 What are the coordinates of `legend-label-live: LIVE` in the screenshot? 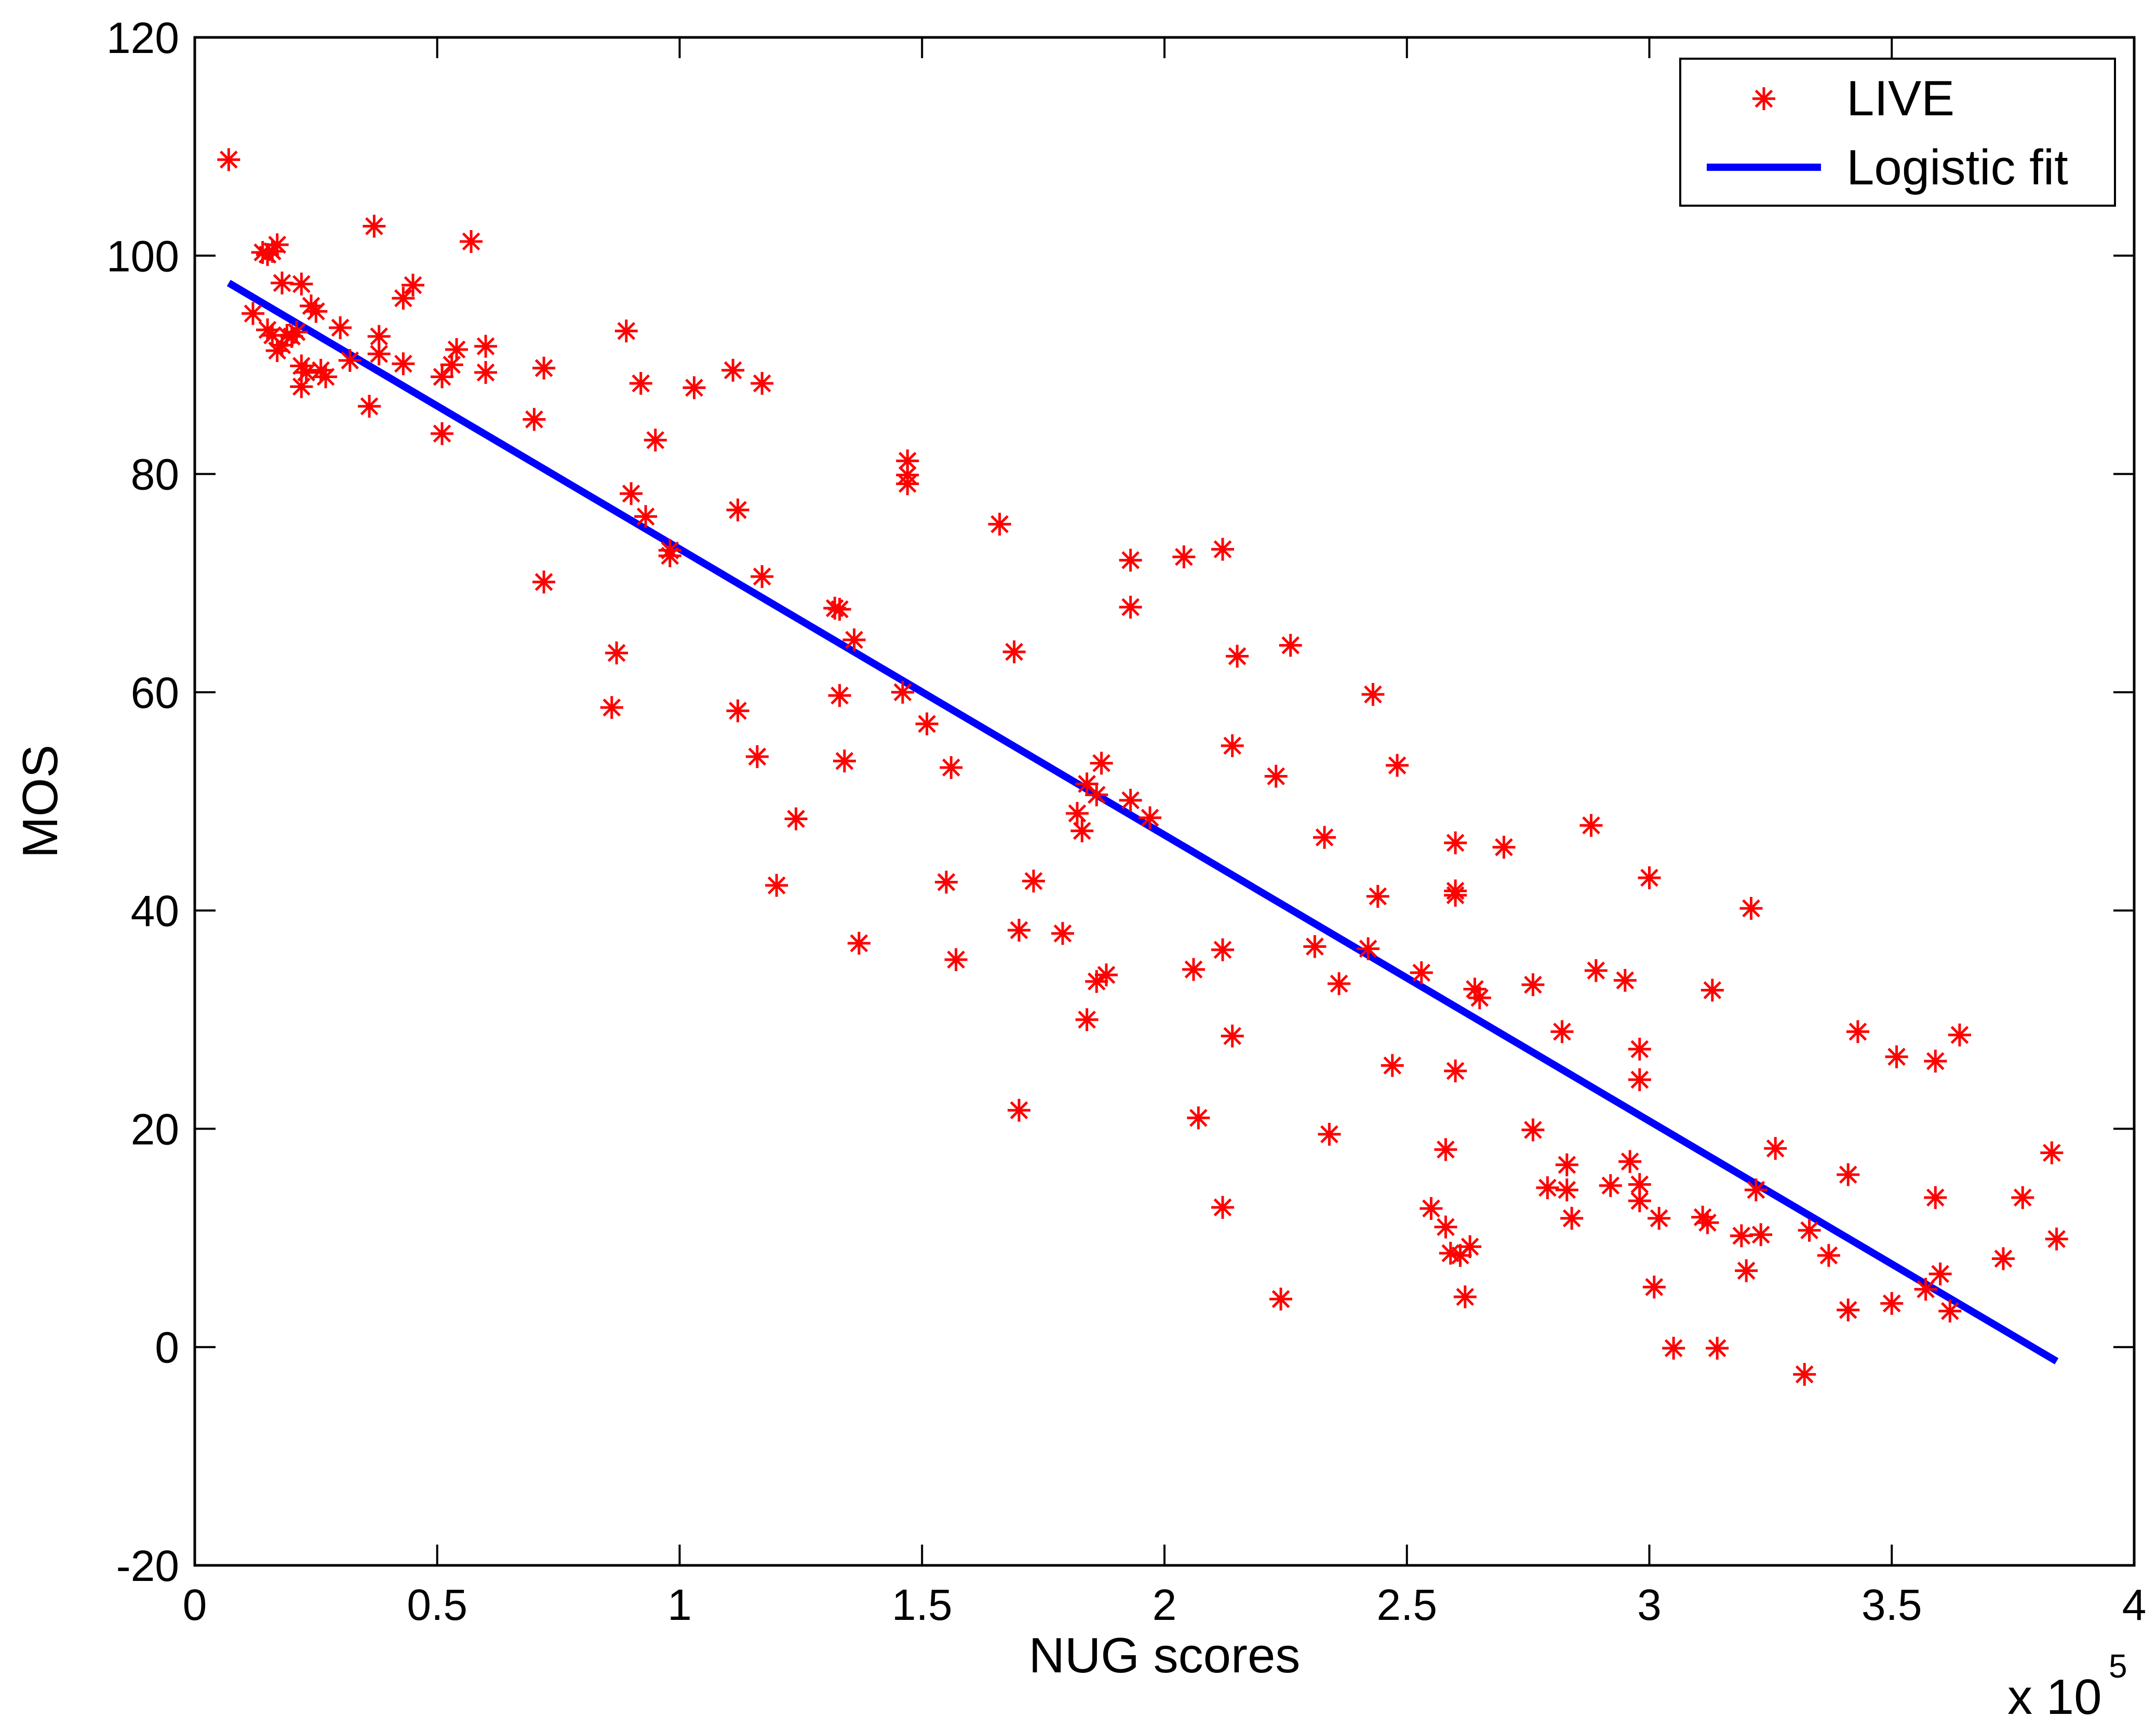 It's located at (1900, 99).